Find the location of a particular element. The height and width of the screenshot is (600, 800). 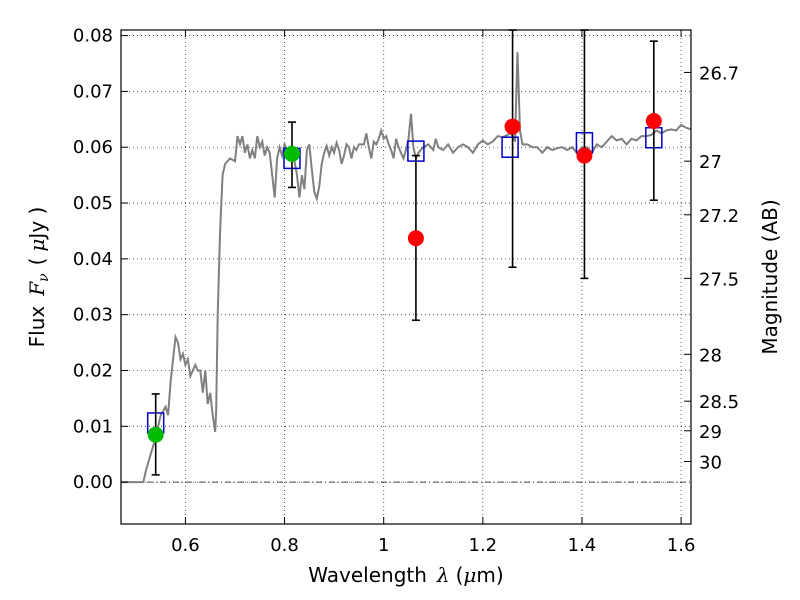

y-tick-label: 0.08 is located at coordinates (93, 36).